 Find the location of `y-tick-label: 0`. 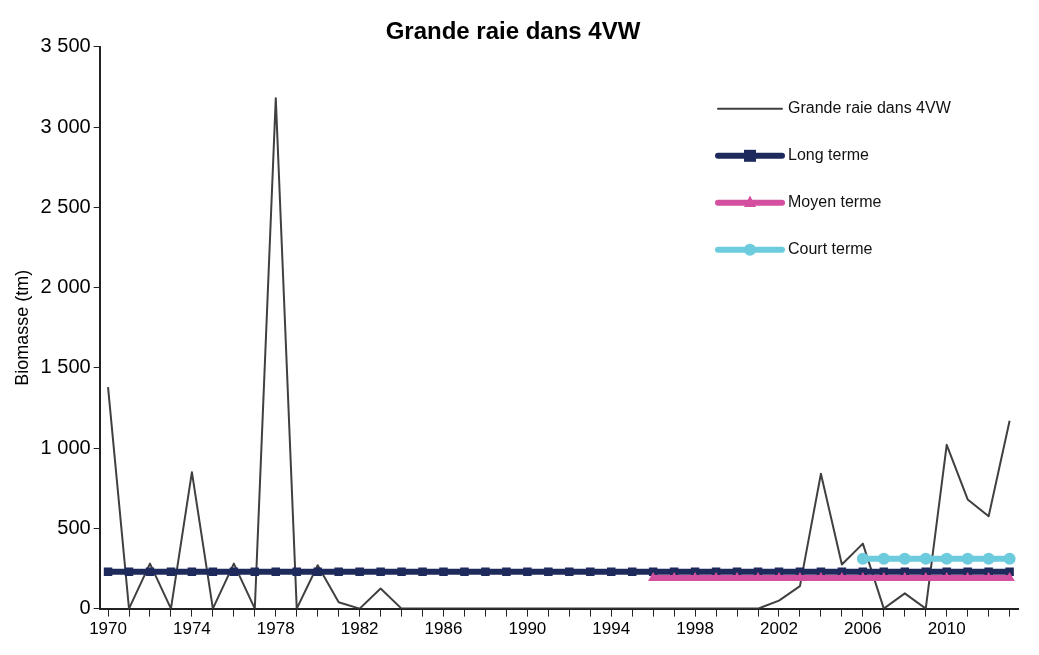

y-tick-label: 0 is located at coordinates (85, 607).